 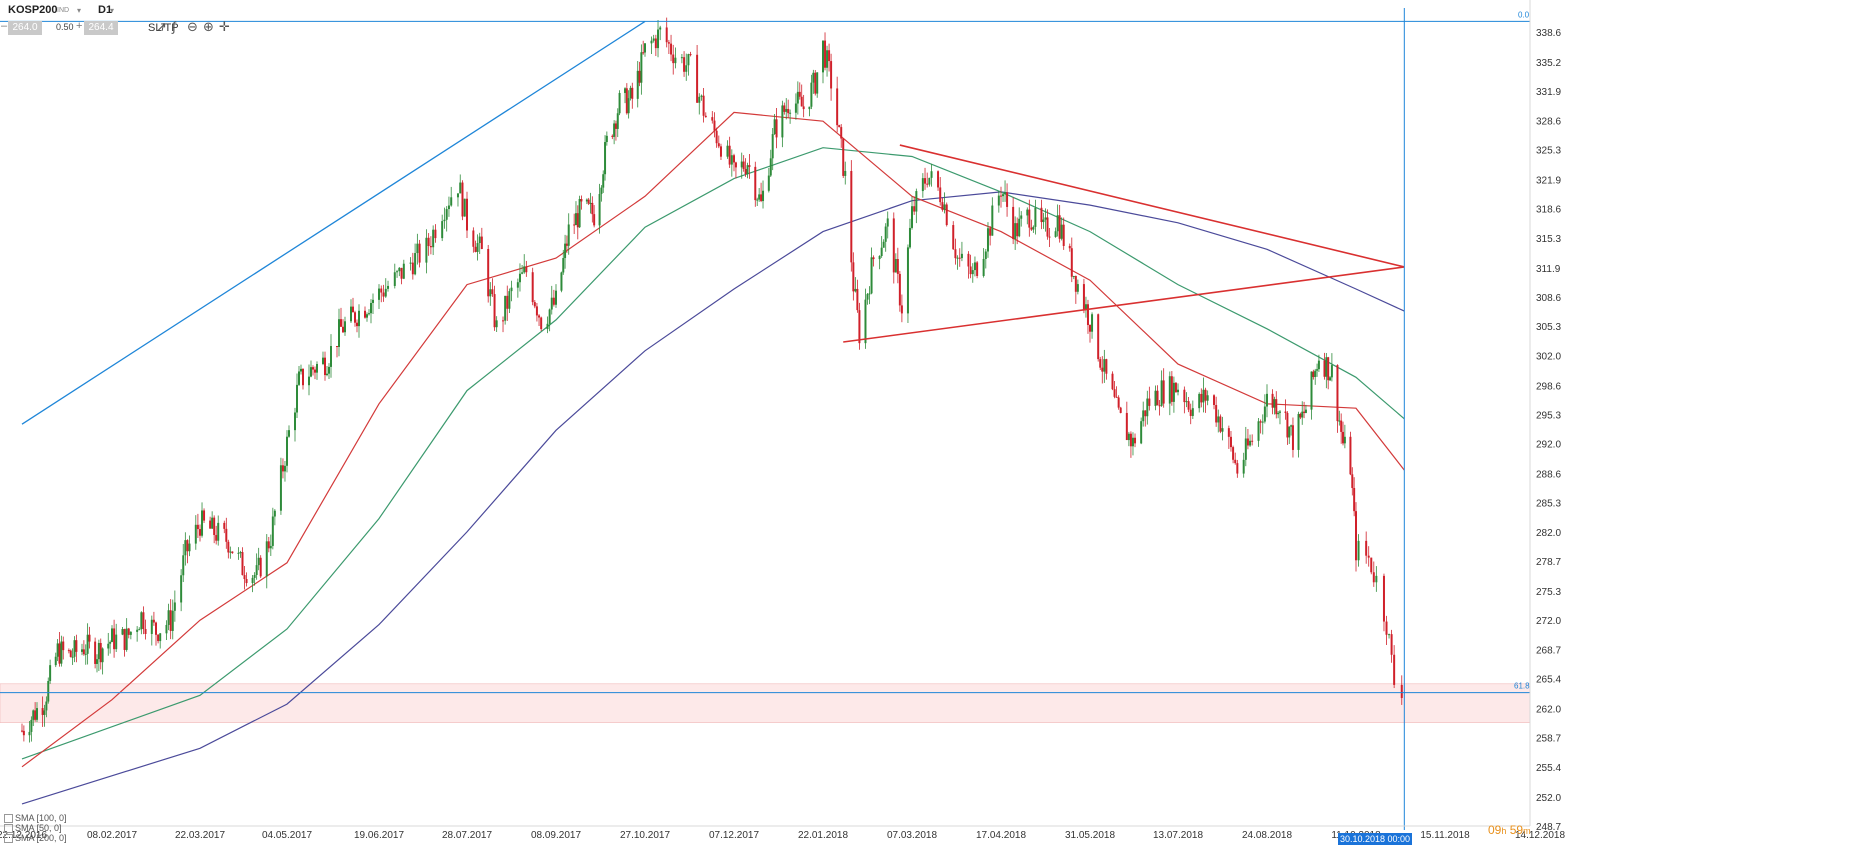 What do you see at coordinates (35, 818) in the screenshot?
I see `legend-sma100: SMA [100, 0]` at bounding box center [35, 818].